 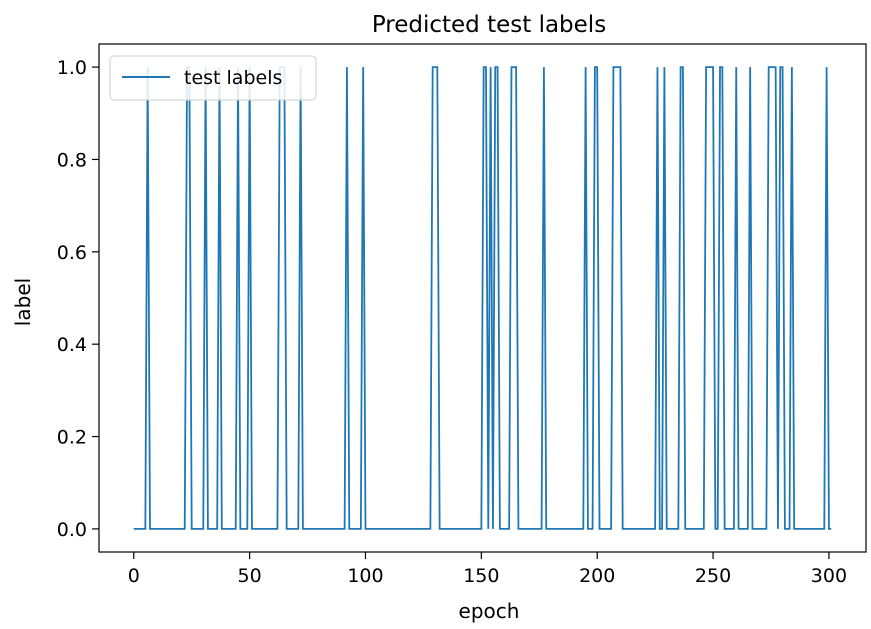 I want to click on x-tick-label: 50, so click(x=250, y=576).